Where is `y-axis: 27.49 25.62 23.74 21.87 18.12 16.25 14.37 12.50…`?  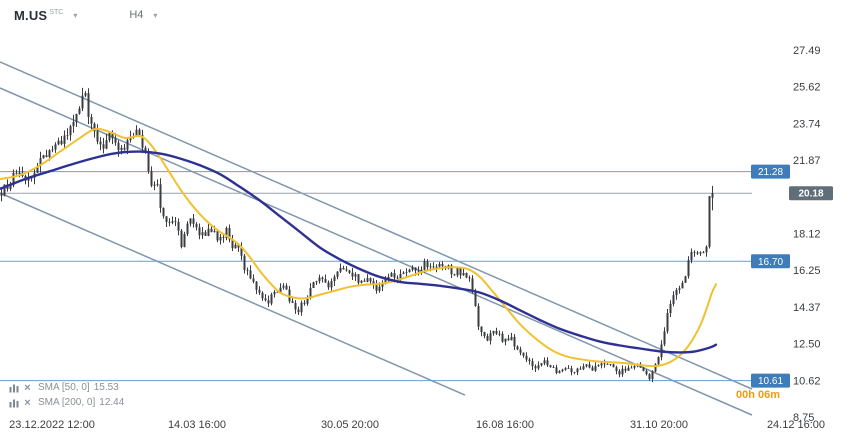 y-axis: 27.49 25.62 23.74 21.87 18.12 16.25 14.37 12.50… is located at coordinates (807, 234).